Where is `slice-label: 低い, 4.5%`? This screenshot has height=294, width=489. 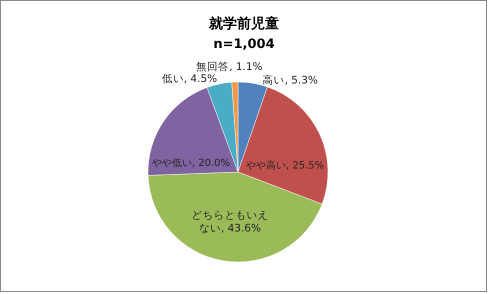
slice-label: 低い, 4.5% is located at coordinates (190, 79).